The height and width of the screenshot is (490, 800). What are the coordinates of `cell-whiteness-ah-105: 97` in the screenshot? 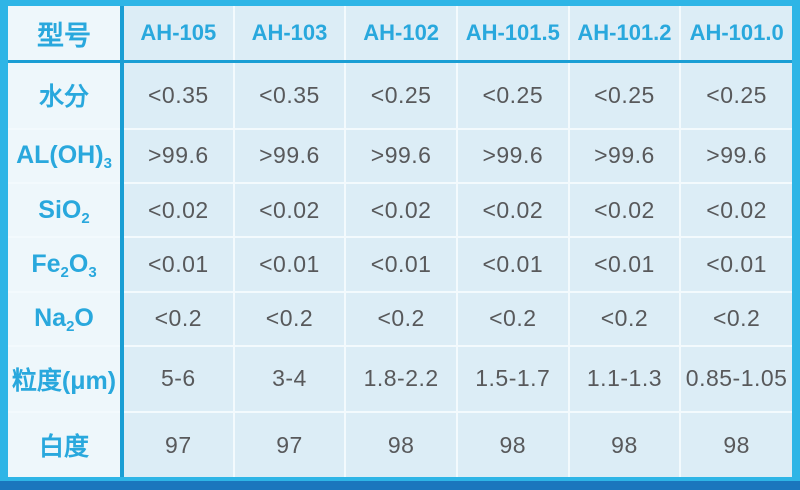 It's located at (178, 444).